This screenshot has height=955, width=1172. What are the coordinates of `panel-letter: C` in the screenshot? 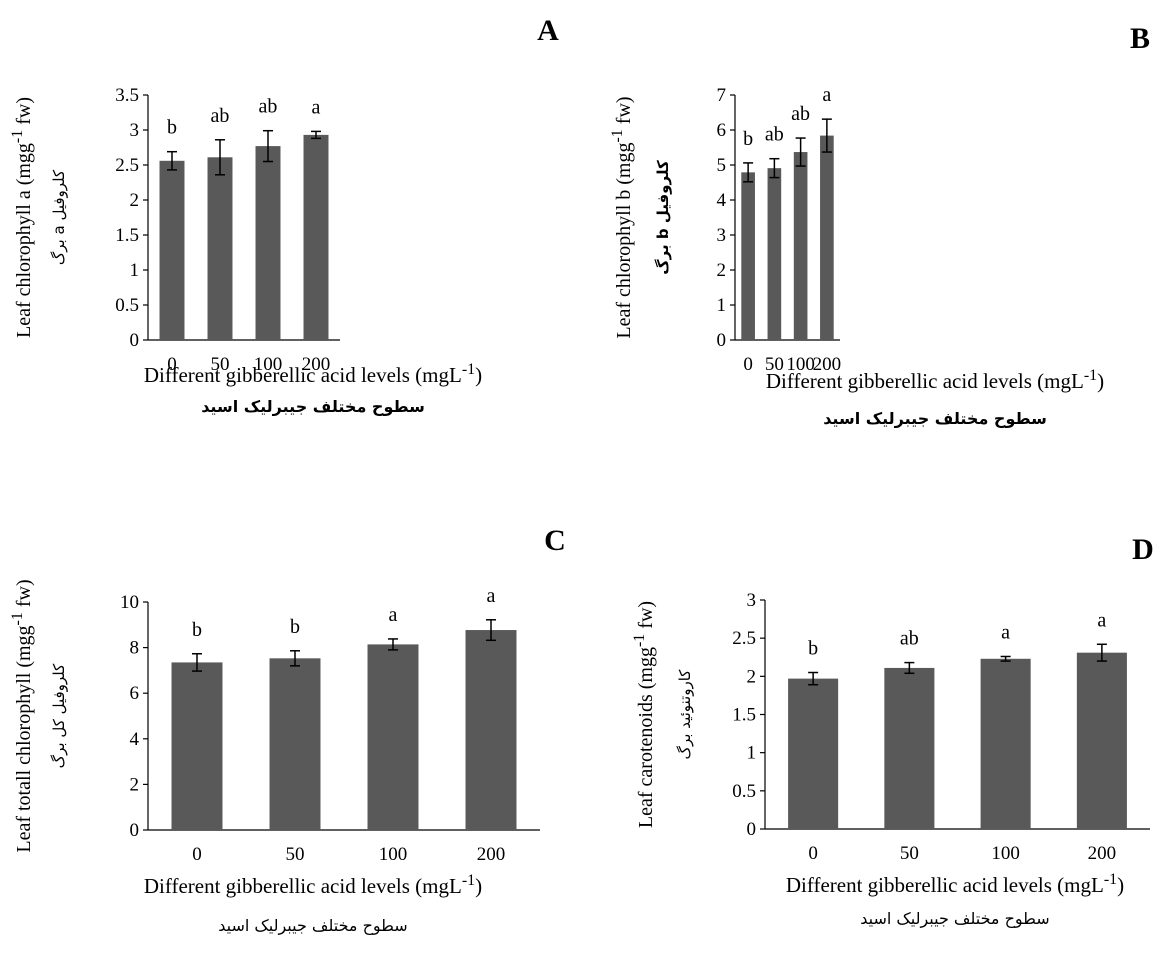 It's located at (555, 540).